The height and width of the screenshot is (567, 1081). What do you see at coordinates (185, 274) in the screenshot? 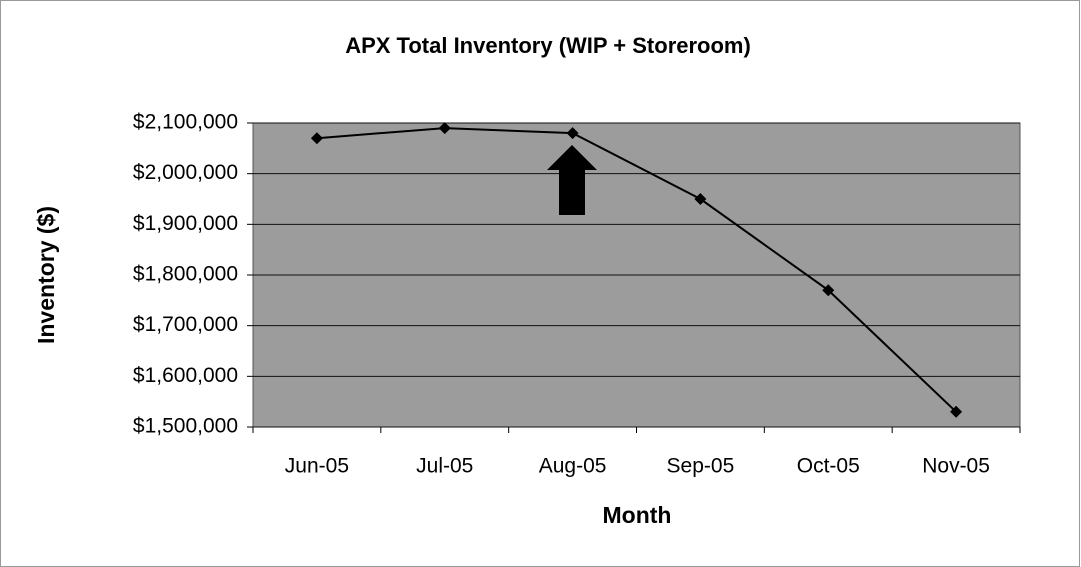
I see `y-tick-label: $1,800,000` at bounding box center [185, 274].